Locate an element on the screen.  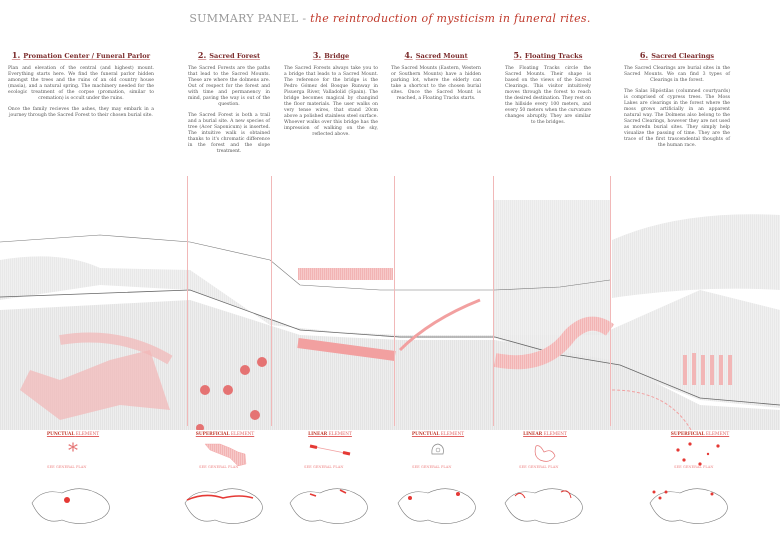
column-heading: 6. Sacred Clearings is located at coordinates (677, 55).